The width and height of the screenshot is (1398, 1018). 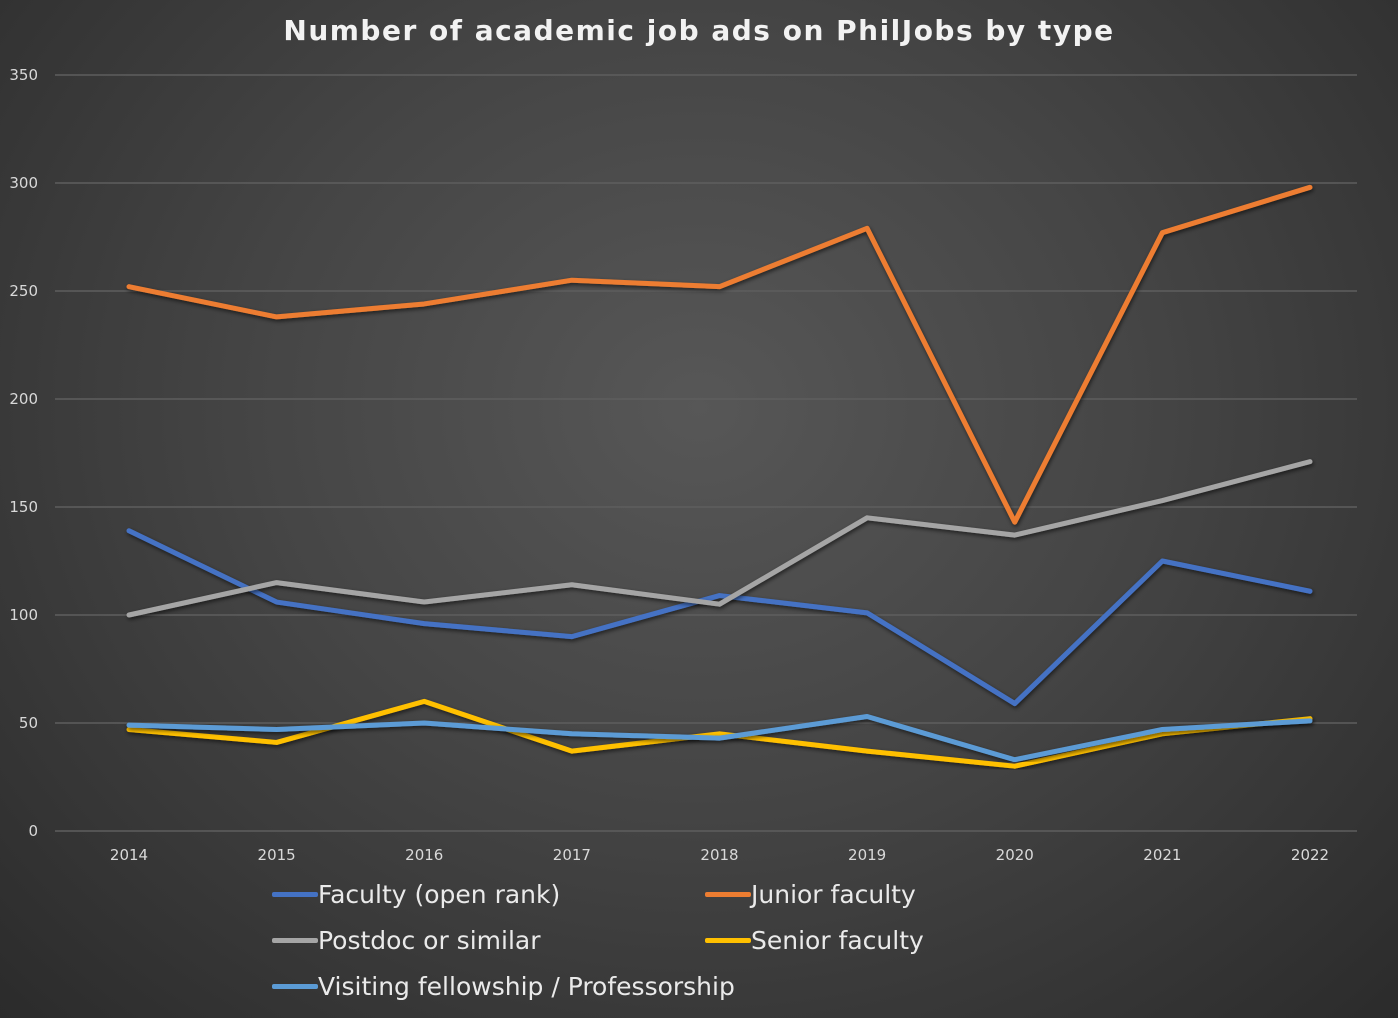 What do you see at coordinates (23, 399) in the screenshot?
I see `y-tick-label: 200` at bounding box center [23, 399].